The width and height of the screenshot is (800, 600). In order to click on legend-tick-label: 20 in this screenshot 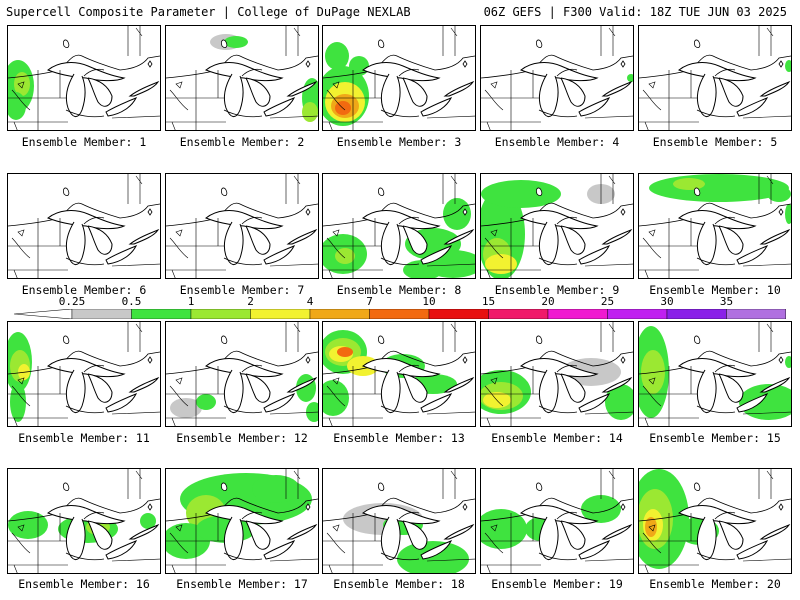, I will do `click(548, 301)`.